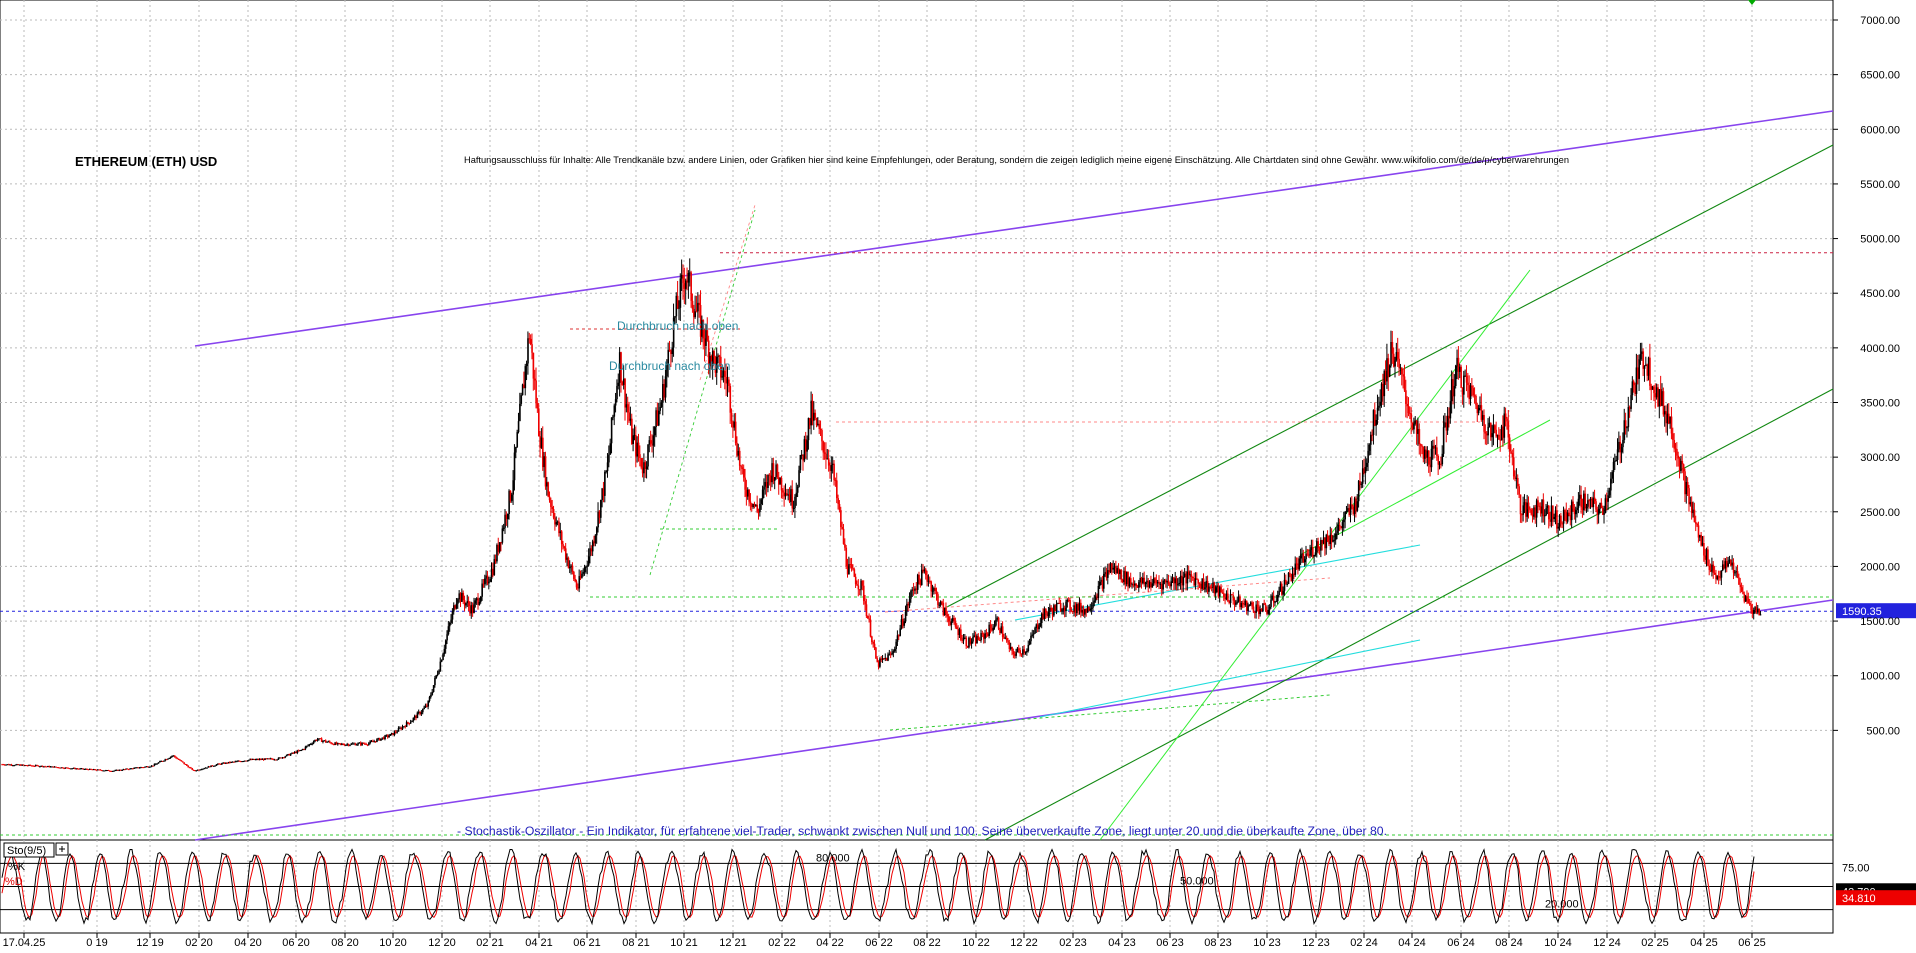  I want to click on x-tick-label: 04 24, so click(1412, 942).